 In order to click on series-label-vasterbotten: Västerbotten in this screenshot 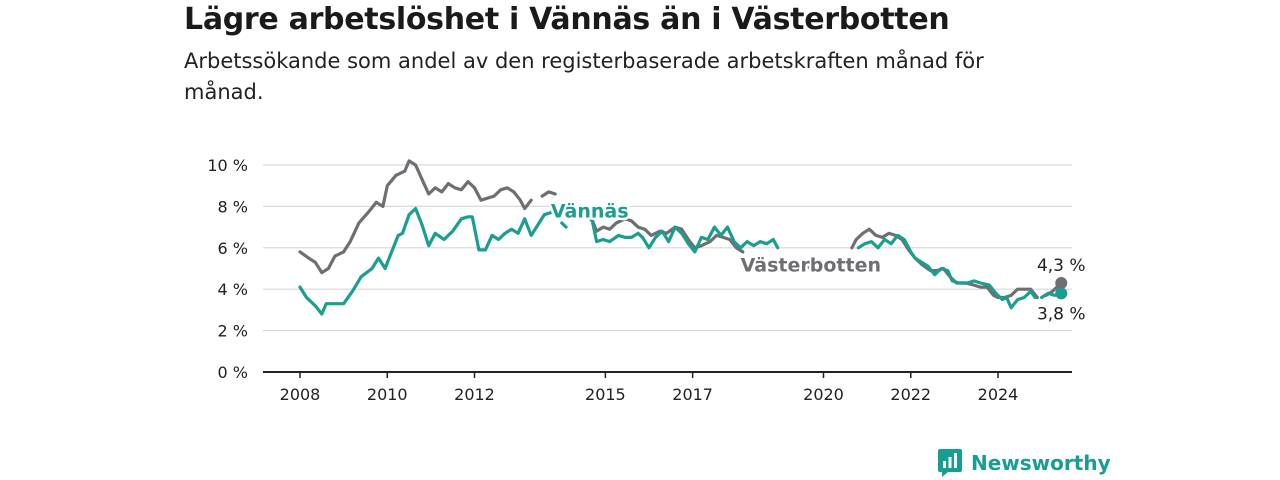, I will do `click(811, 265)`.